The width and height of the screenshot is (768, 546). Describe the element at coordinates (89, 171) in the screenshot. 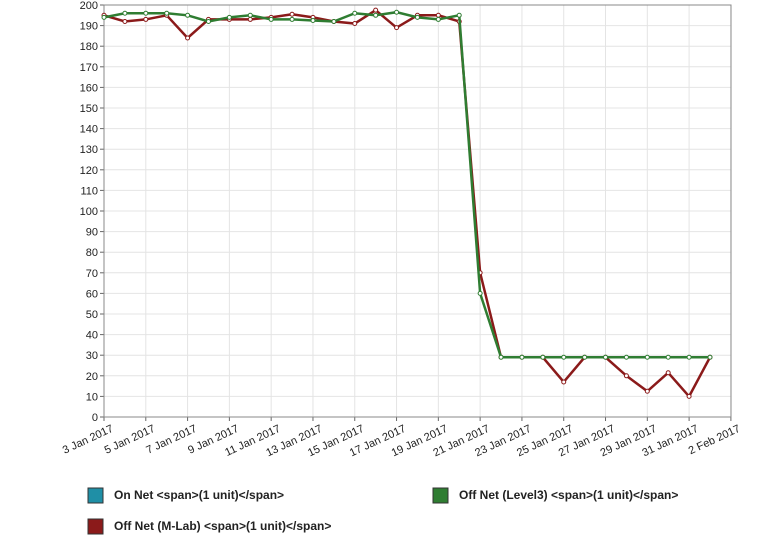

I see `y-tick-label: 120` at that location.